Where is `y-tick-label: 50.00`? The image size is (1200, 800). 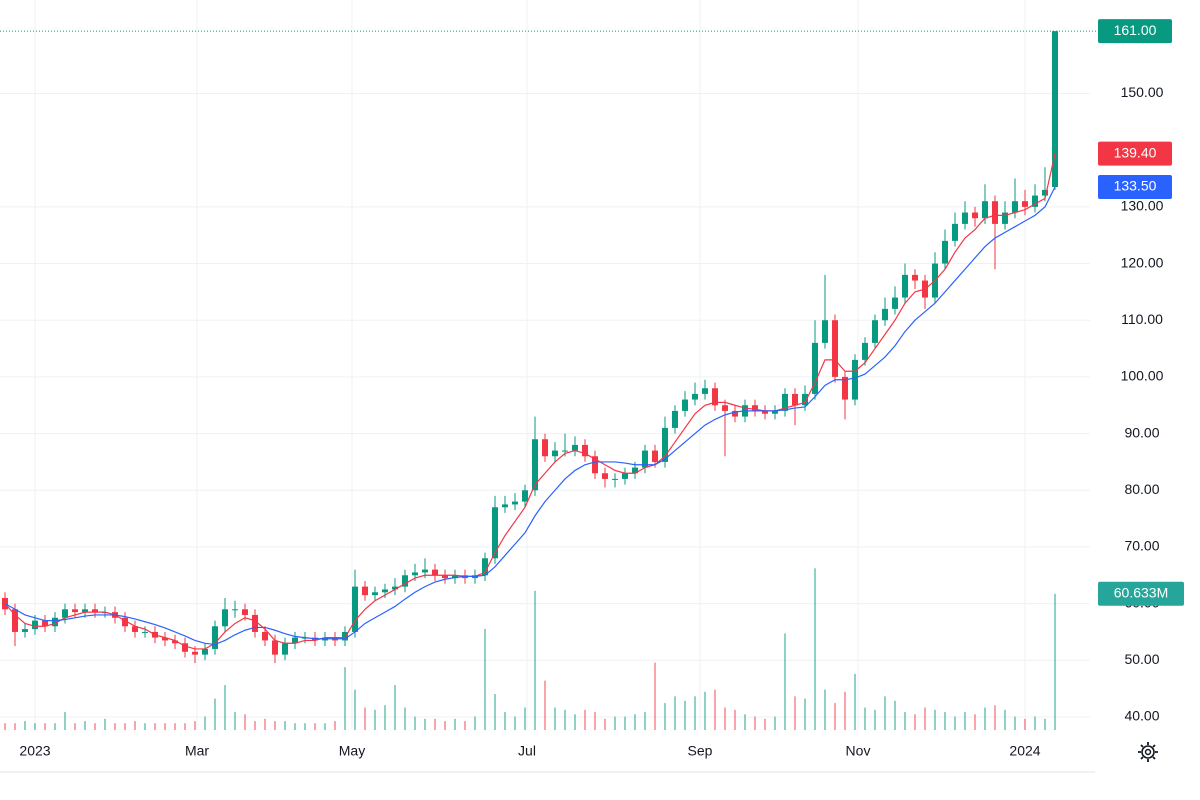
y-tick-label: 50.00 is located at coordinates (1141, 659).